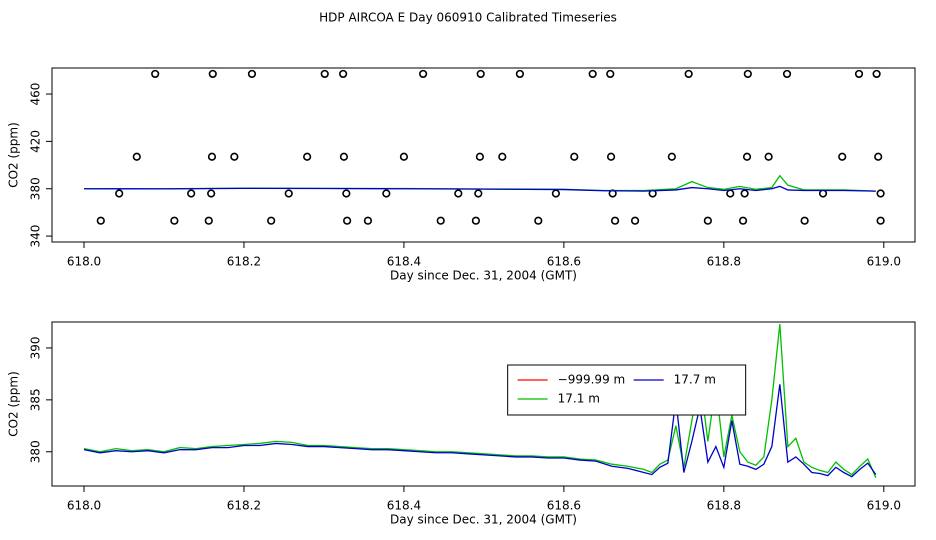 This screenshot has width=936, height=540. What do you see at coordinates (592, 380) in the screenshot?
I see `legend-label: −999.99 m` at bounding box center [592, 380].